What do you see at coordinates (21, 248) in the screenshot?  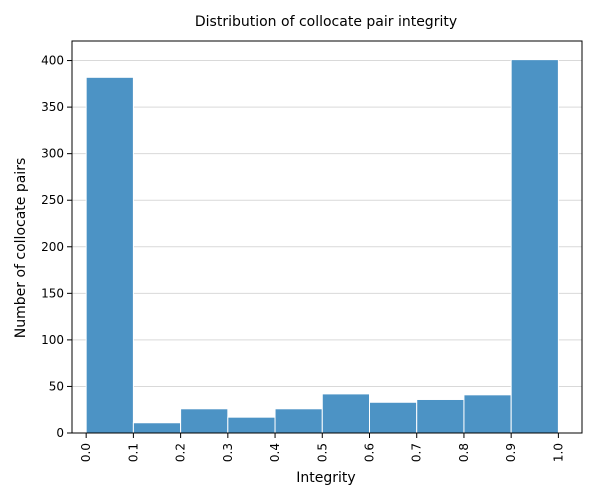 I see `y-axis-label: Number of collocate pairs` at bounding box center [21, 248].